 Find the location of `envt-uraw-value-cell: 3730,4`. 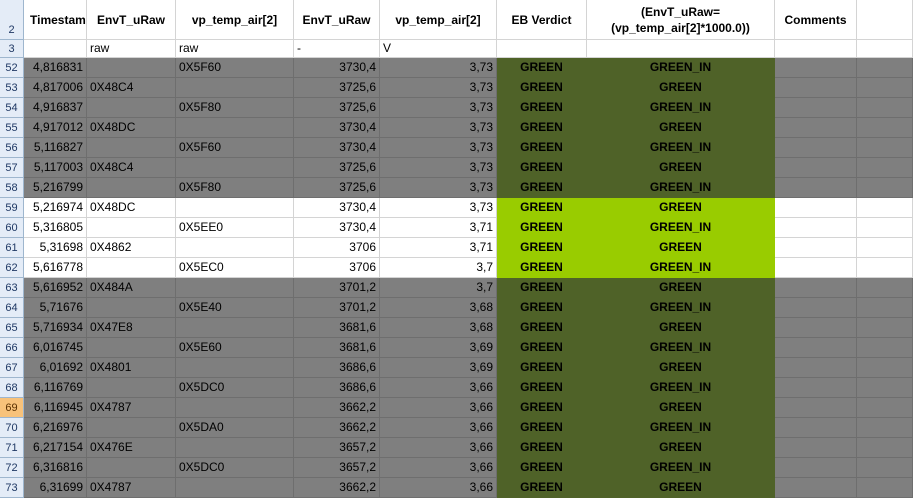

envt-uraw-value-cell: 3730,4 is located at coordinates (337, 128).